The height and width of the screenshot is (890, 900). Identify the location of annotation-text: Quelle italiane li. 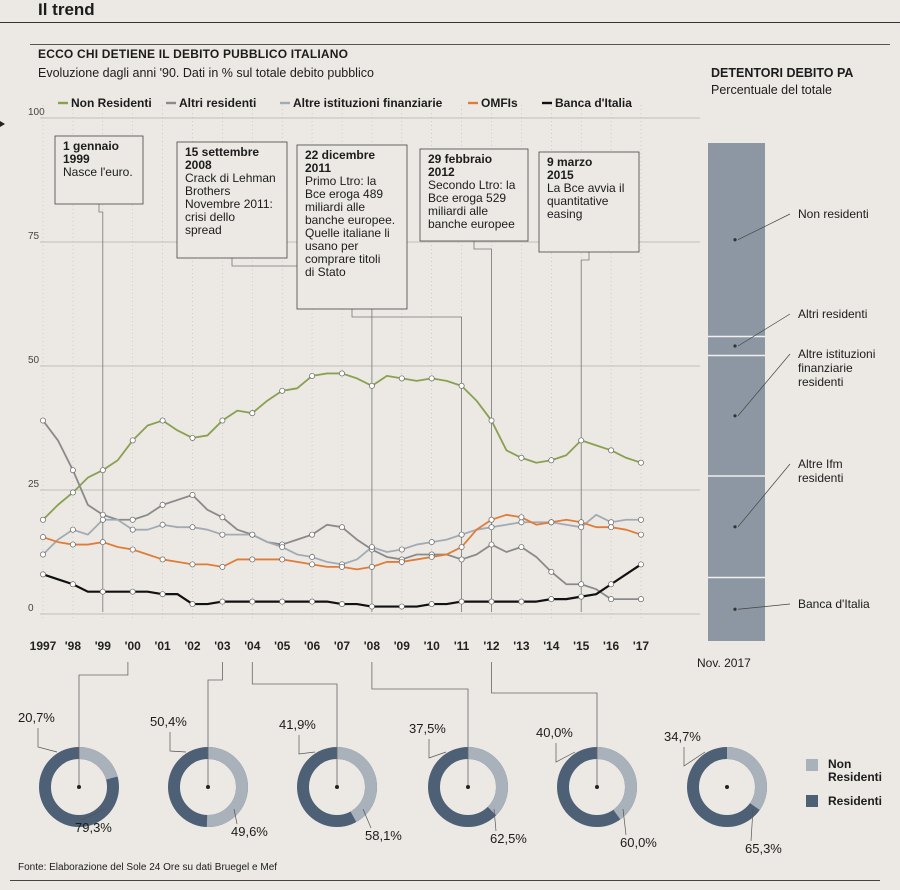
(347, 233).